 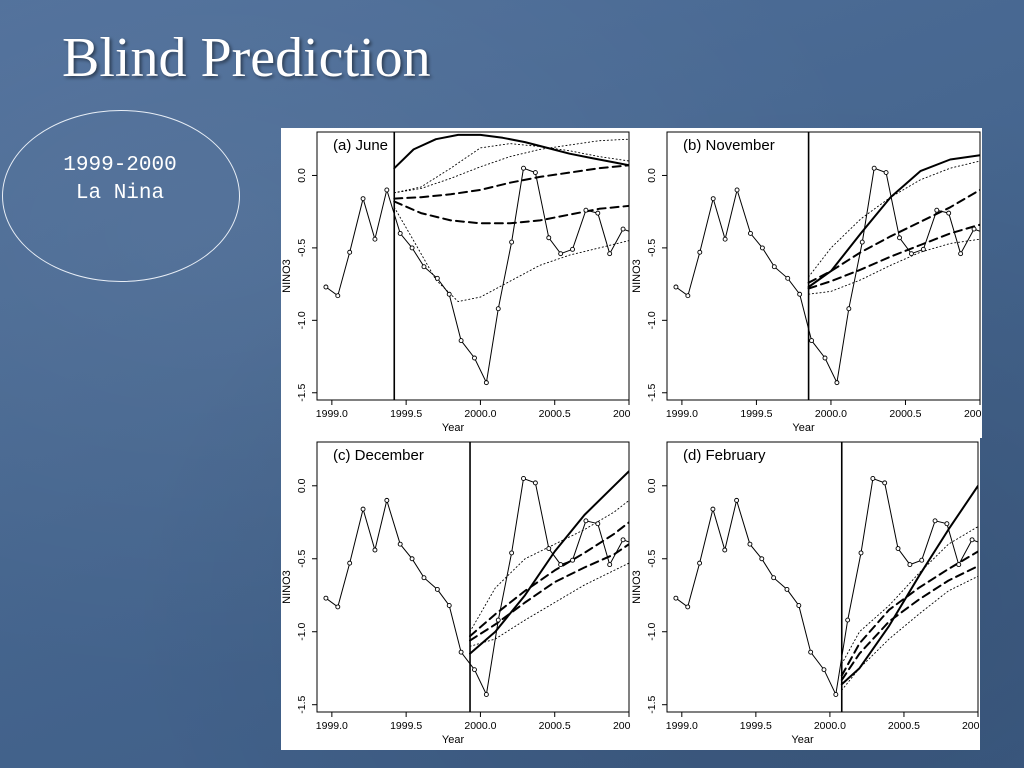 What do you see at coordinates (729, 145) in the screenshot?
I see `panel-title: (b) November` at bounding box center [729, 145].